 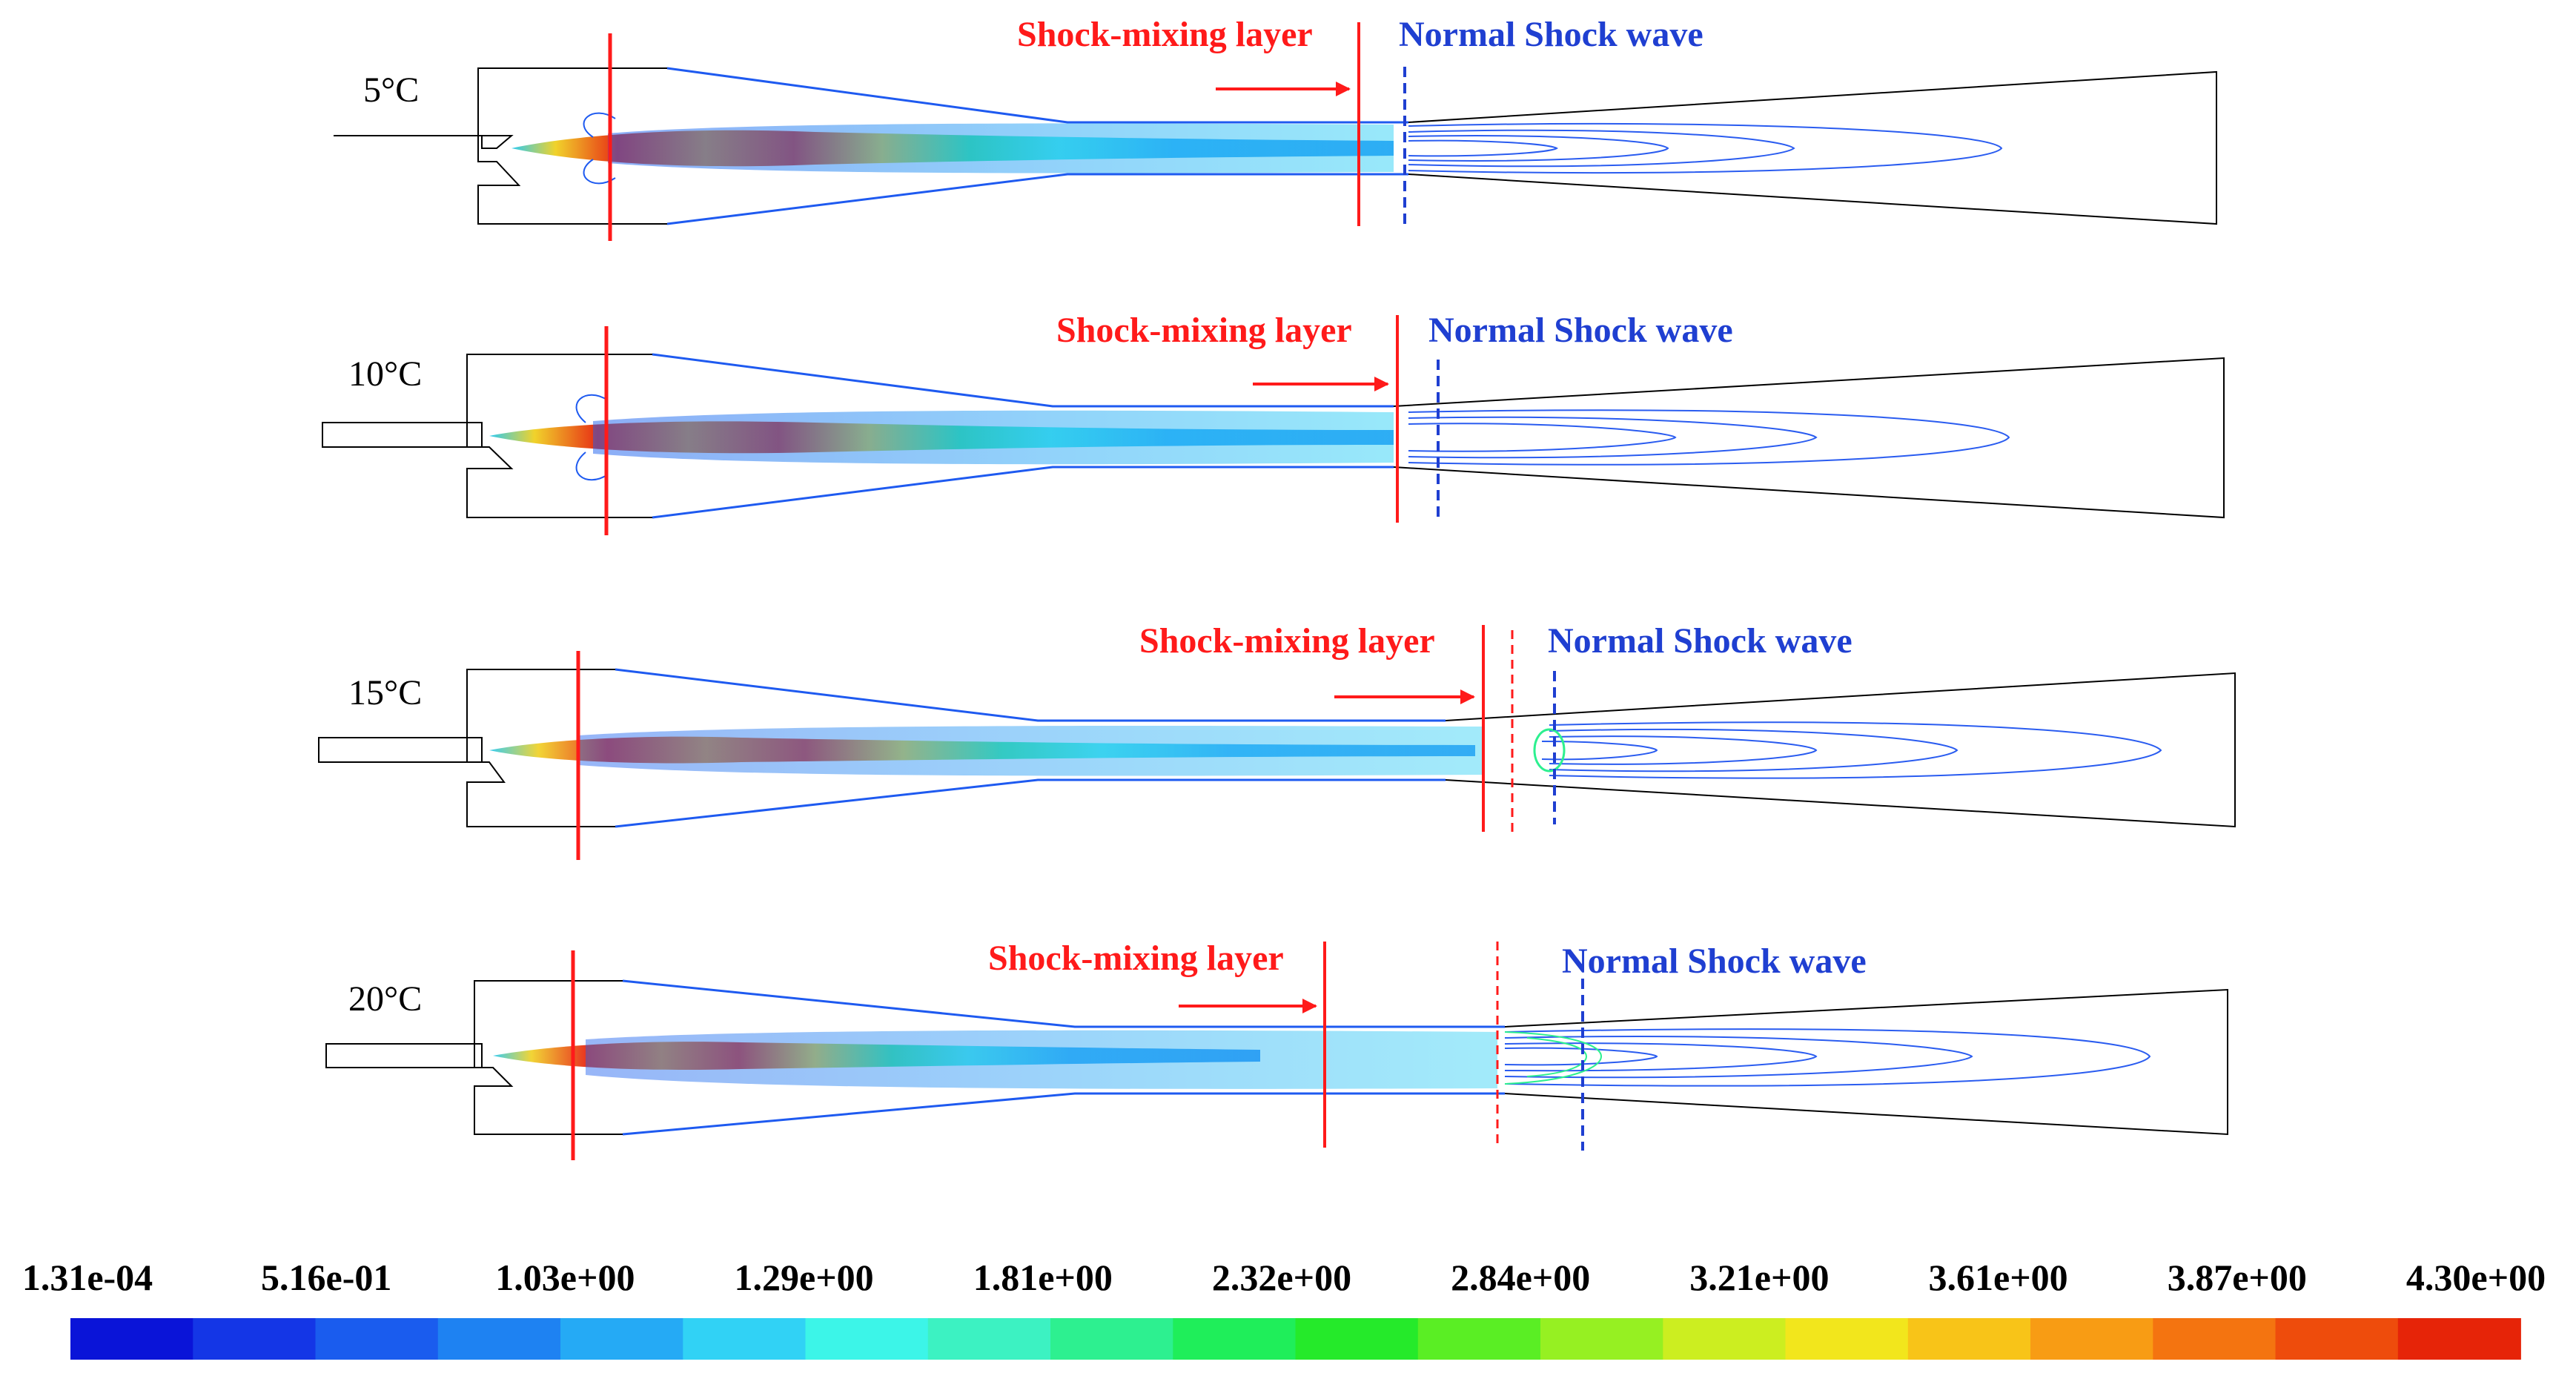 I want to click on colorbar-swatches, so click(x=1295, y=1339).